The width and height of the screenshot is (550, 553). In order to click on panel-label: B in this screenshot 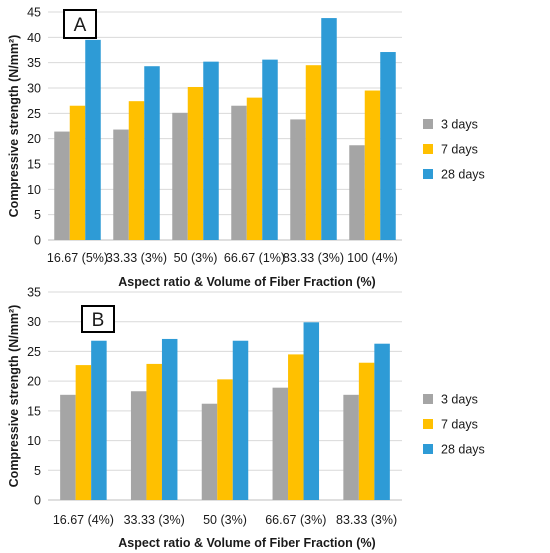, I will do `click(98, 320)`.